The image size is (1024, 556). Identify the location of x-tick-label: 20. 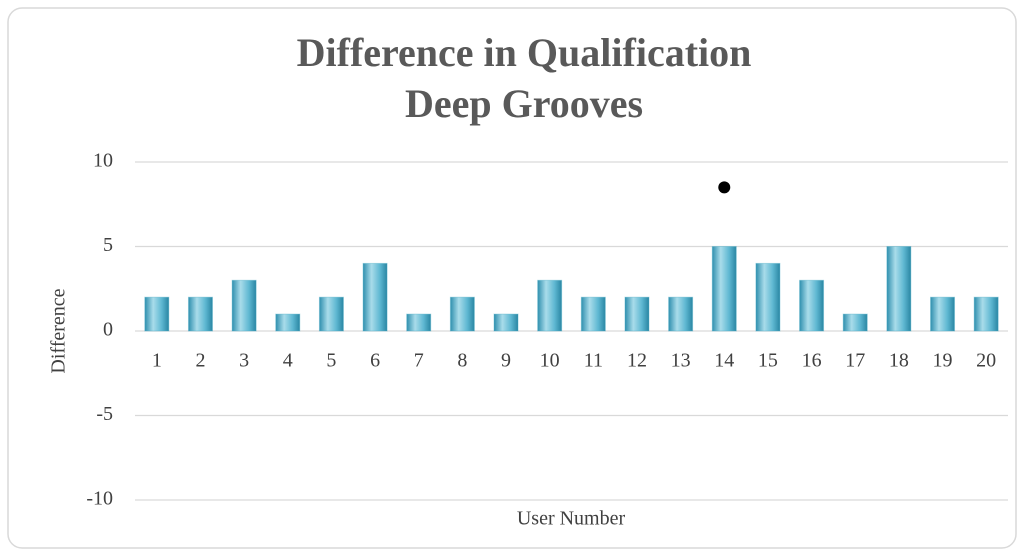
(986, 361).